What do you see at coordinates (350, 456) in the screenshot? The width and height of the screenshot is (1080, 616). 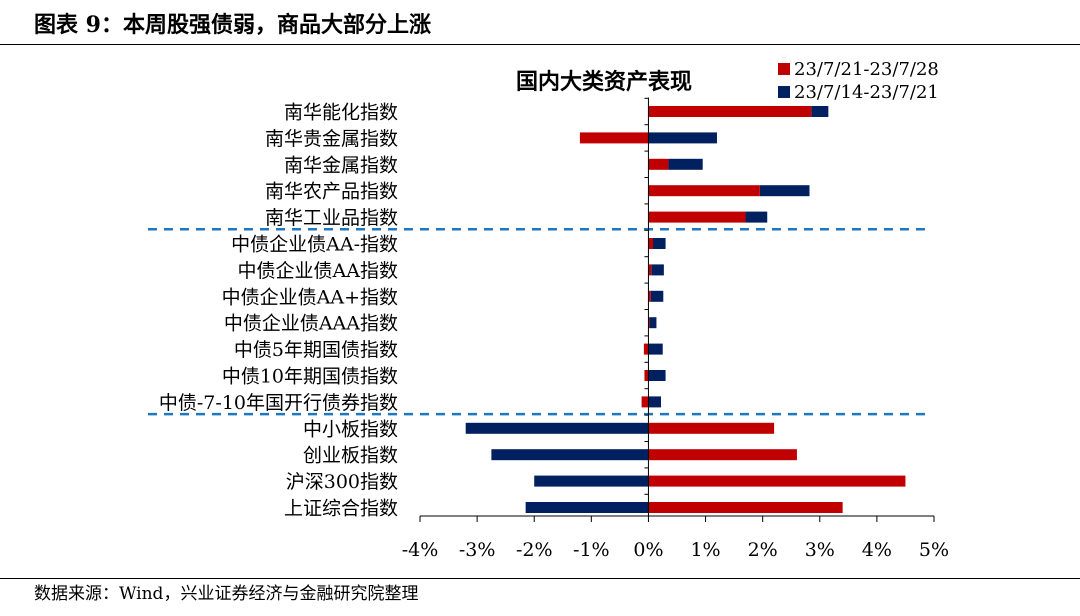 I see `category-label: 创业板指数` at bounding box center [350, 456].